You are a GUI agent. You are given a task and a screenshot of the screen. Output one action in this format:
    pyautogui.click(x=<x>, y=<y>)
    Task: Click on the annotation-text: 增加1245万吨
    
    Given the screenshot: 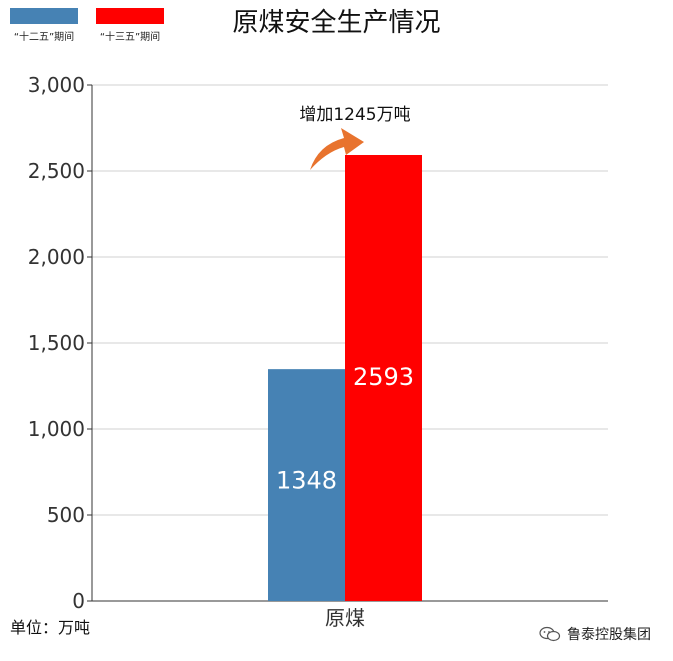 What is the action you would take?
    pyautogui.click(x=354, y=115)
    